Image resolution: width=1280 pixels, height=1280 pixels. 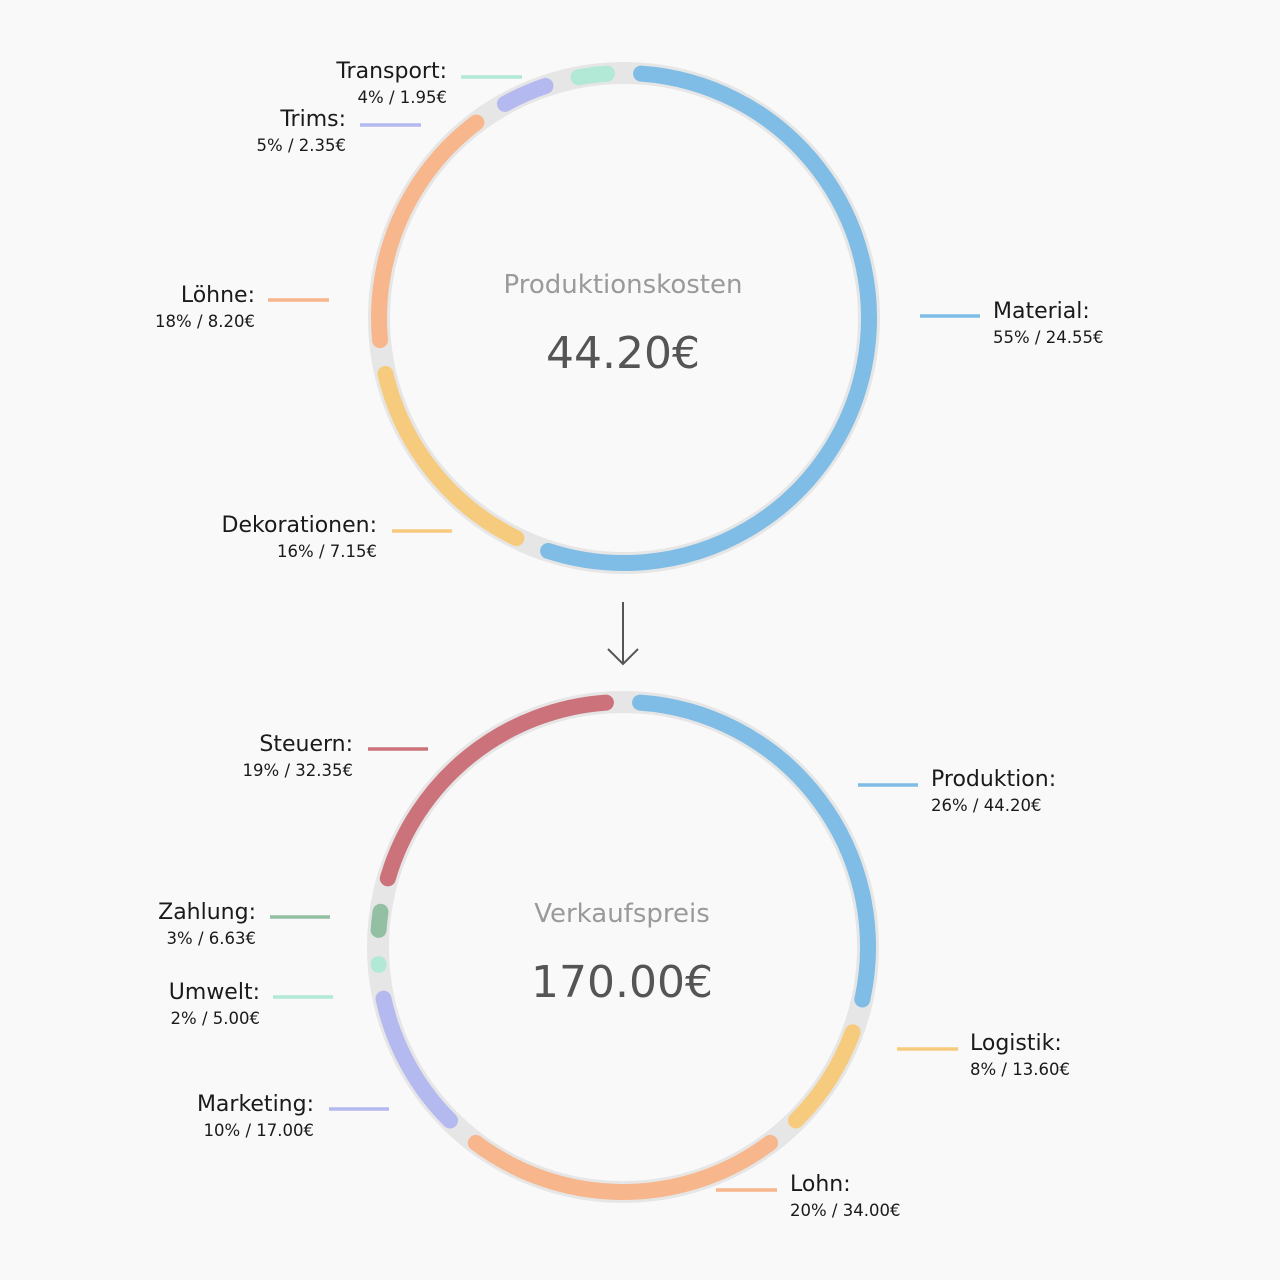 I want to click on segment-arc-marketing, so click(x=417, y=1059).